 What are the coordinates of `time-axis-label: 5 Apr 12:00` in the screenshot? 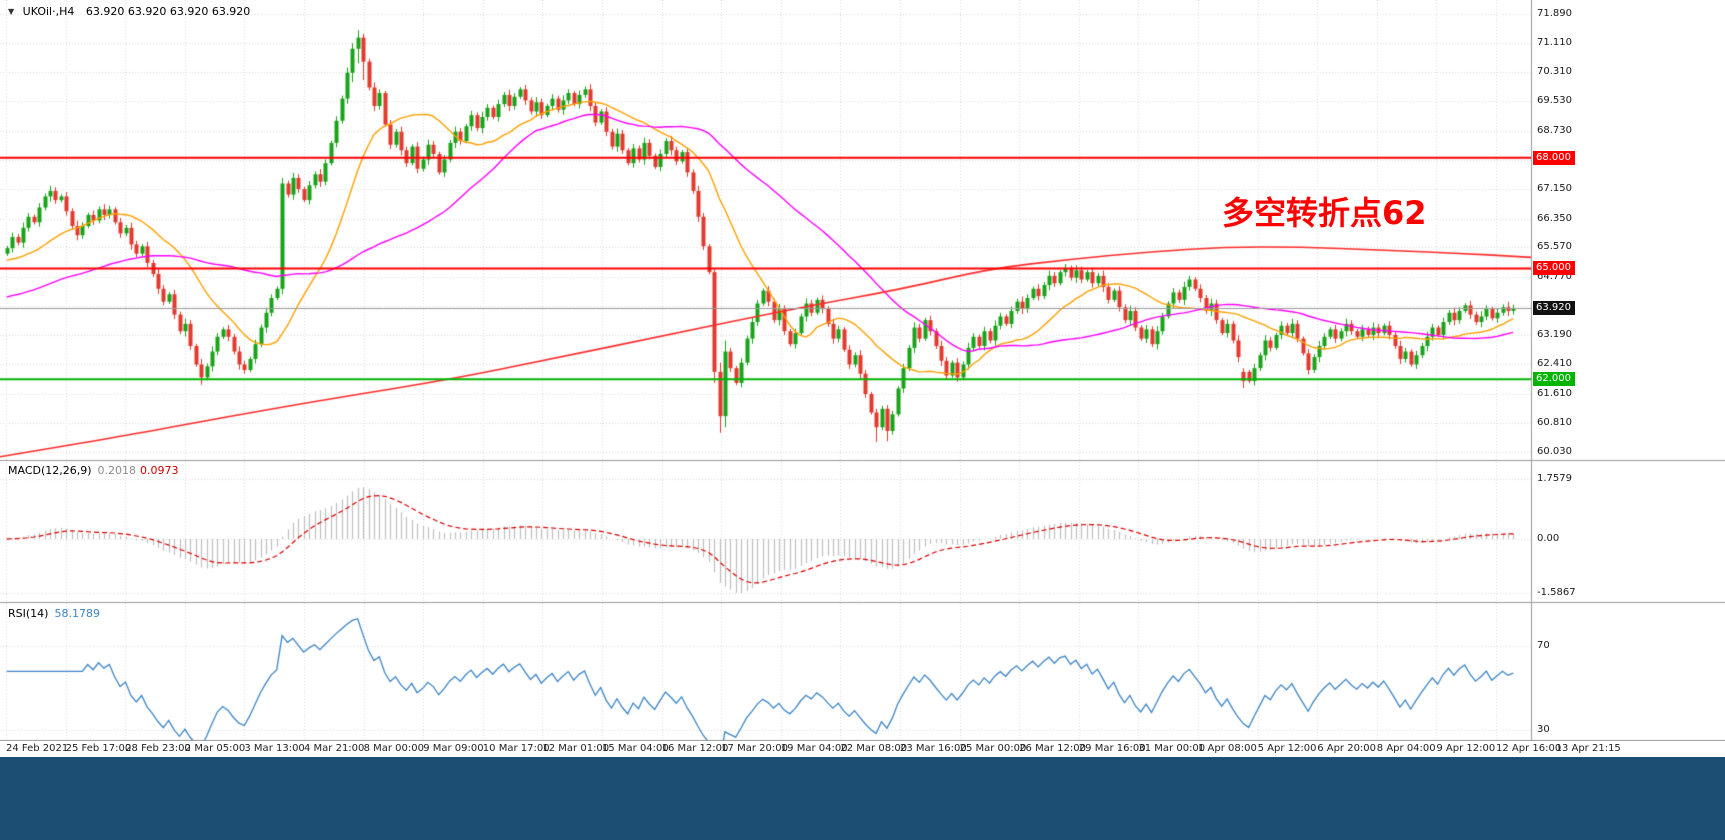 It's located at (1287, 748).